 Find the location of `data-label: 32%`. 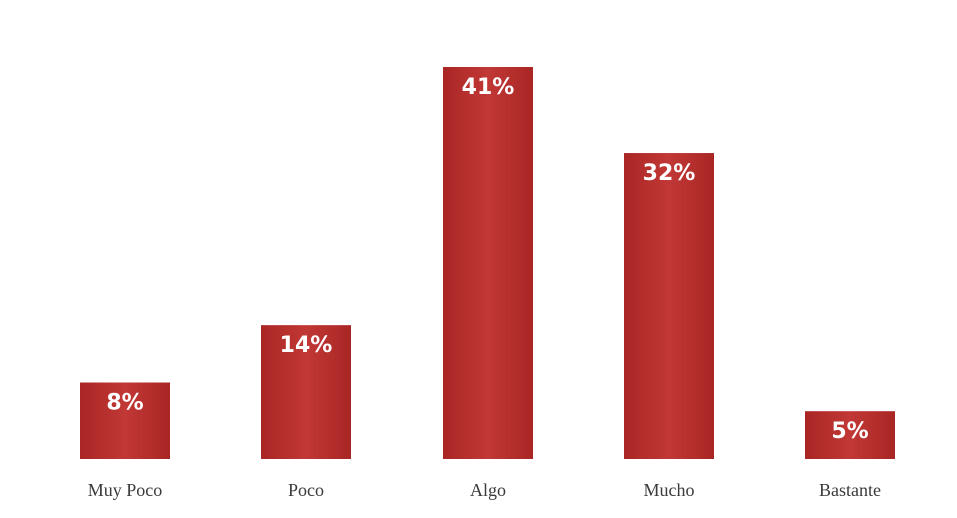

data-label: 32% is located at coordinates (669, 173).